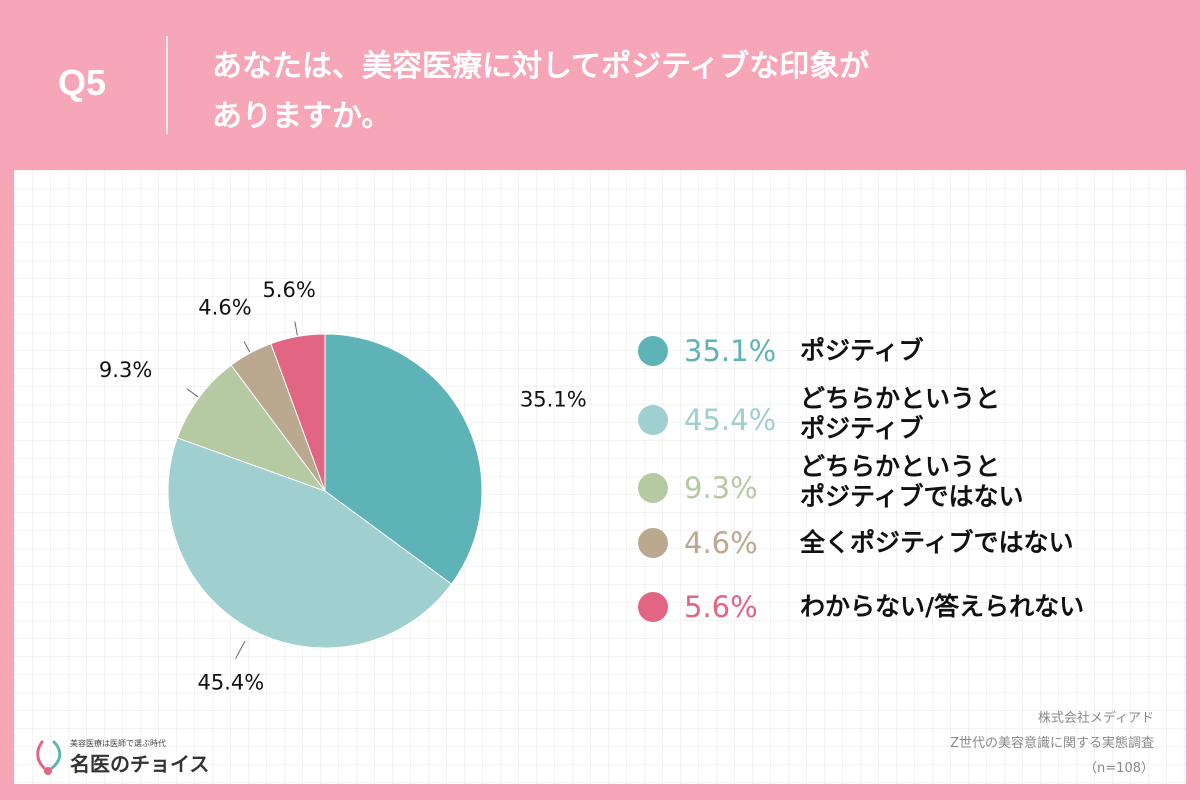  I want to click on legend-label: どちらかというと ポジティブではない, so click(912, 481).